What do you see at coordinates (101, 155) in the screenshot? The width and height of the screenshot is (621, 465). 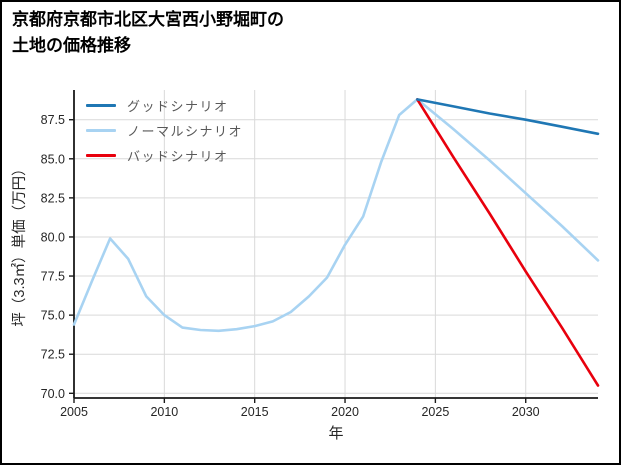 I see `legend-line-bad-scenario` at bounding box center [101, 155].